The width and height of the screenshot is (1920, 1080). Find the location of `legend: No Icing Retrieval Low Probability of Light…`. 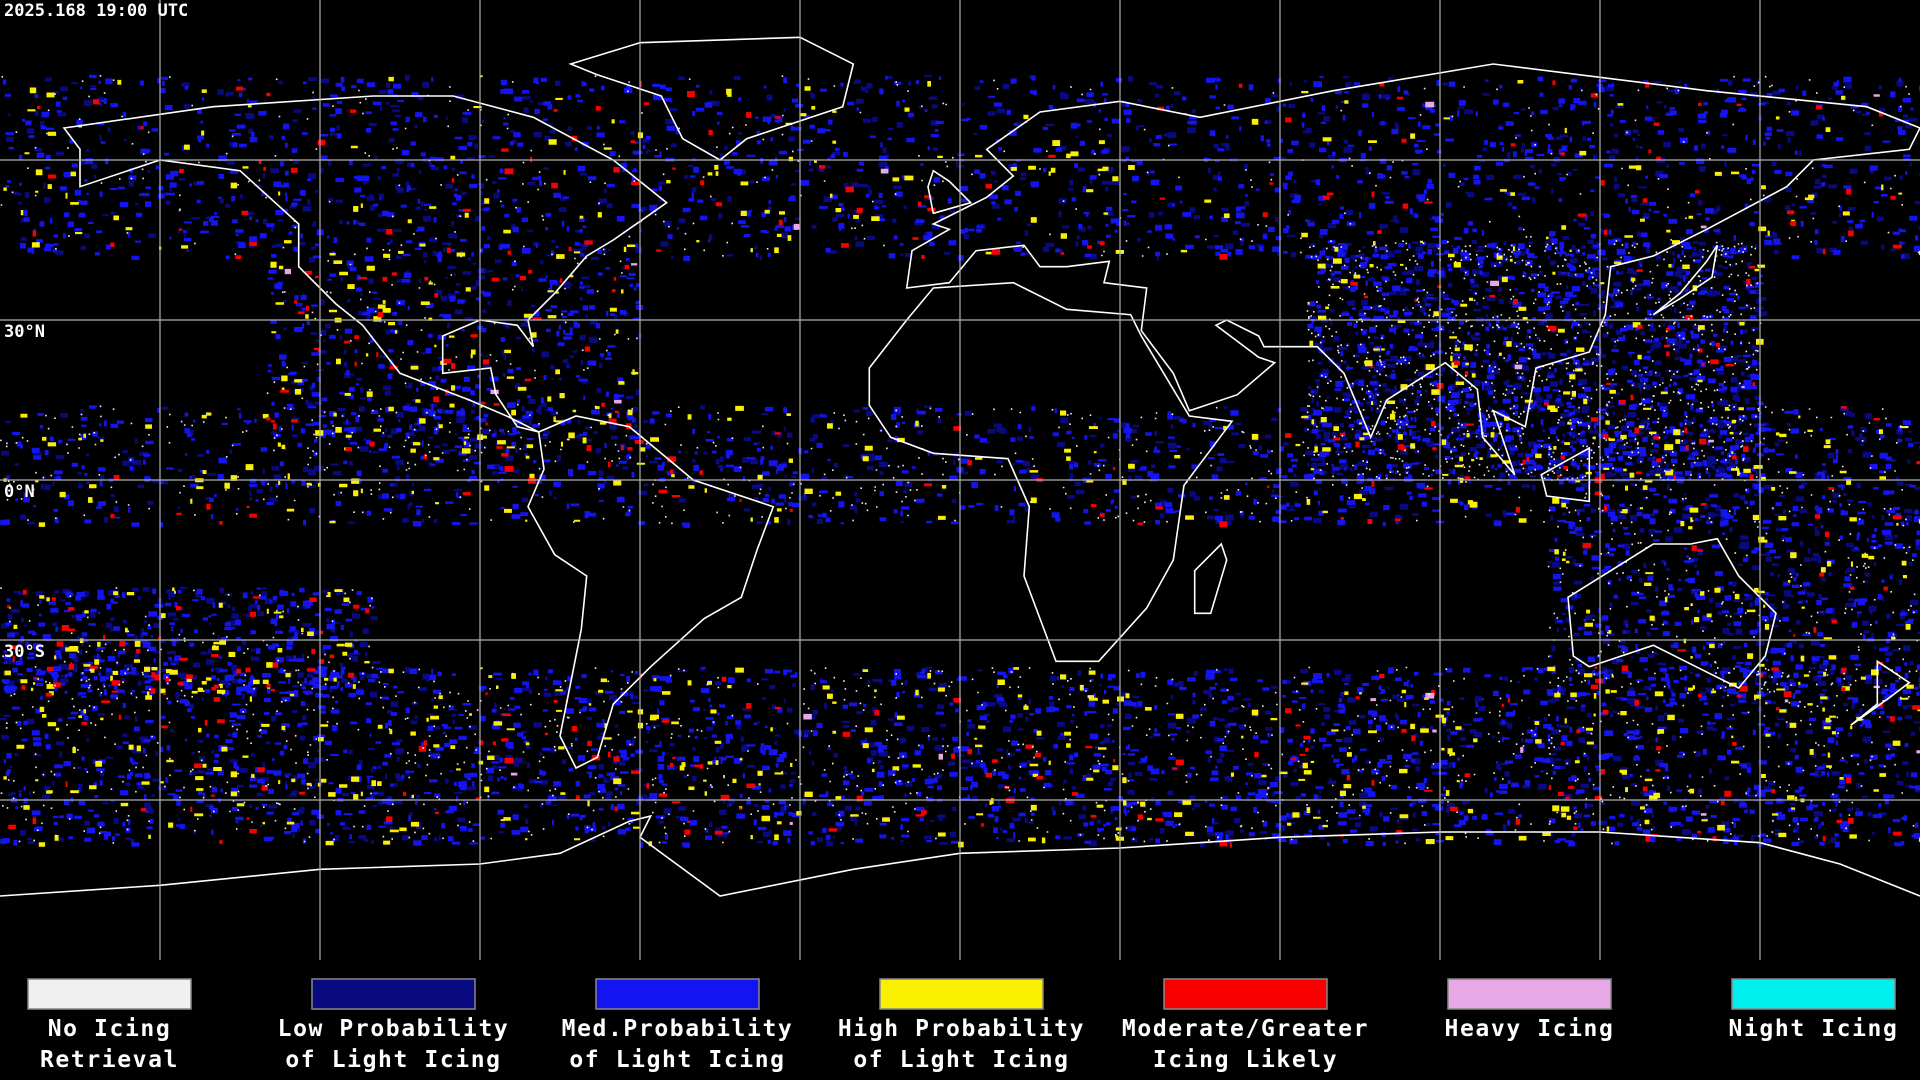

legend: No Icing Retrieval Low Probability of Light… is located at coordinates (963, 1025).